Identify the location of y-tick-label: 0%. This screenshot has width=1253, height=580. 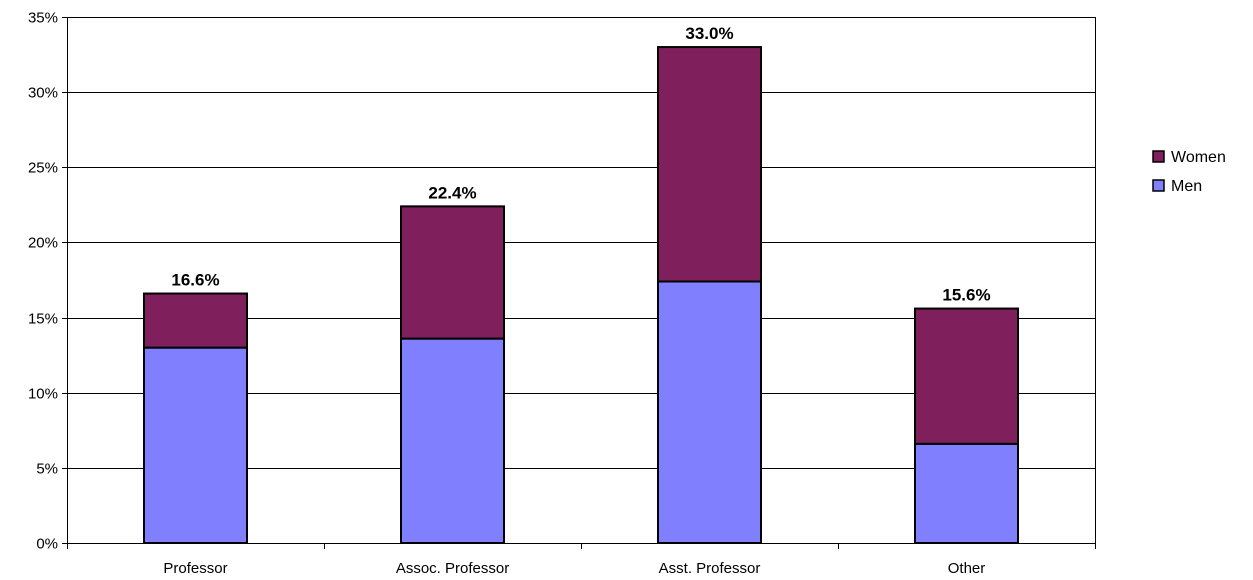
(47, 544).